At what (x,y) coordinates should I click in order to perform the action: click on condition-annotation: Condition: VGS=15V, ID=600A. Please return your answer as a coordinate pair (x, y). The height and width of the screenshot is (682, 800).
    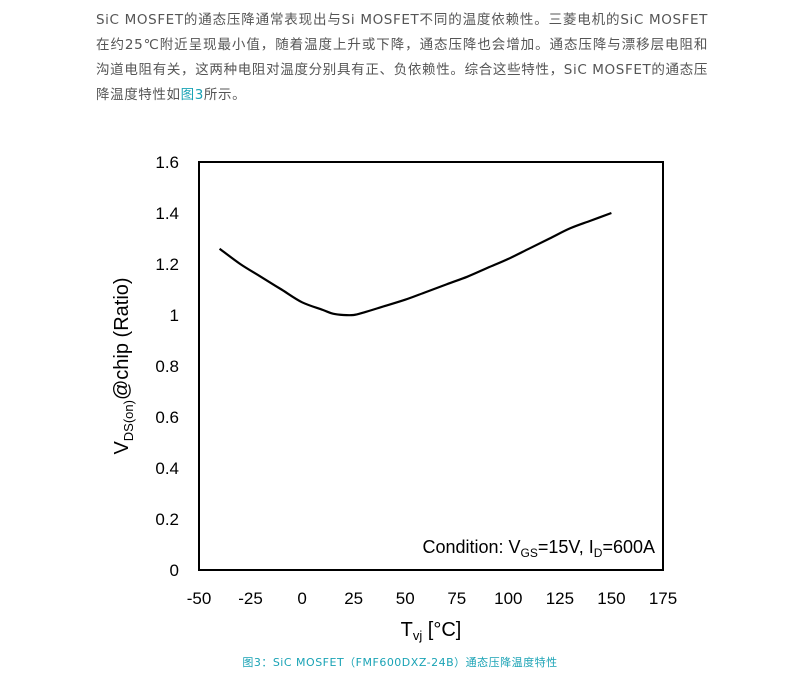
    Looking at the image, I should click on (538, 548).